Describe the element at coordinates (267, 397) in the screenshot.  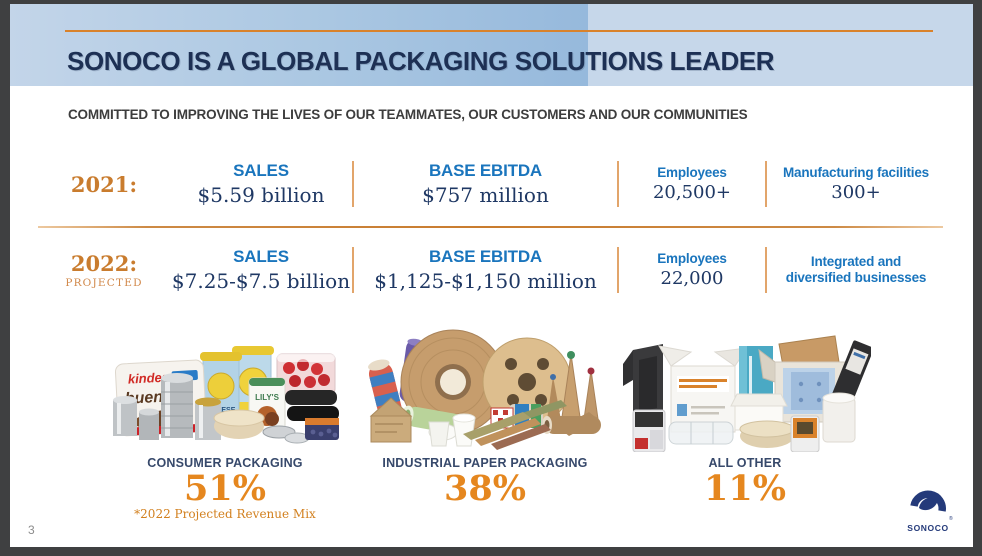
I see `svg-text: LILY'S` at that location.